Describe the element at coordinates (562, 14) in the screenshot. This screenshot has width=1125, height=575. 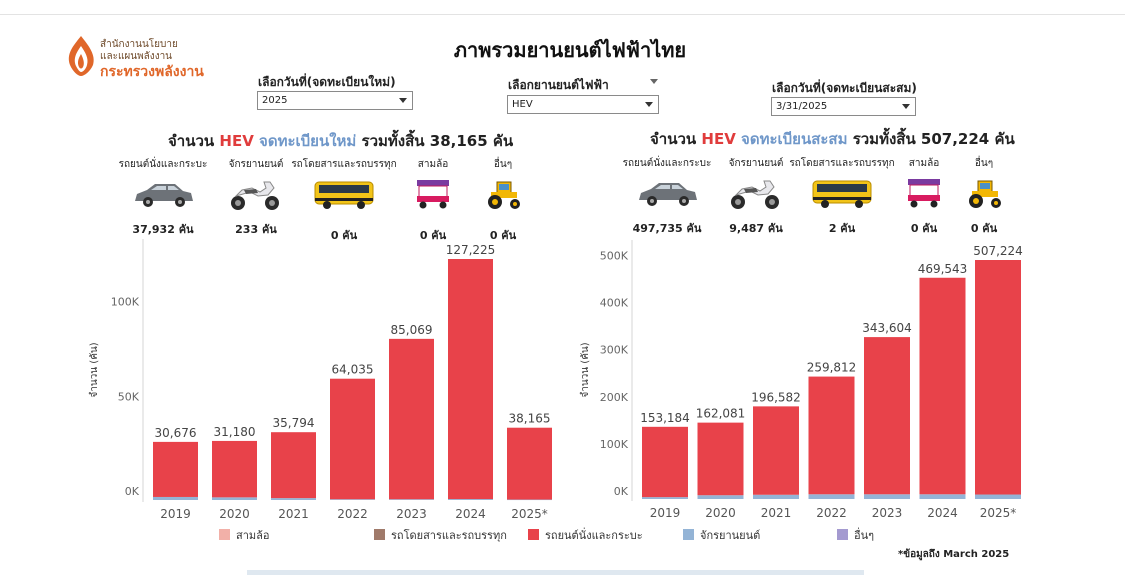
I see `top-divider` at that location.